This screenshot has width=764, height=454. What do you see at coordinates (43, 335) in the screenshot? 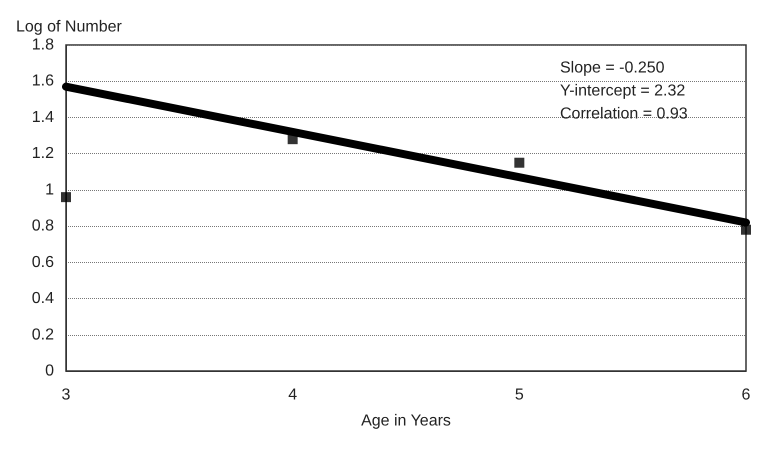
I see `y-tick-label: 0.2` at bounding box center [43, 335].